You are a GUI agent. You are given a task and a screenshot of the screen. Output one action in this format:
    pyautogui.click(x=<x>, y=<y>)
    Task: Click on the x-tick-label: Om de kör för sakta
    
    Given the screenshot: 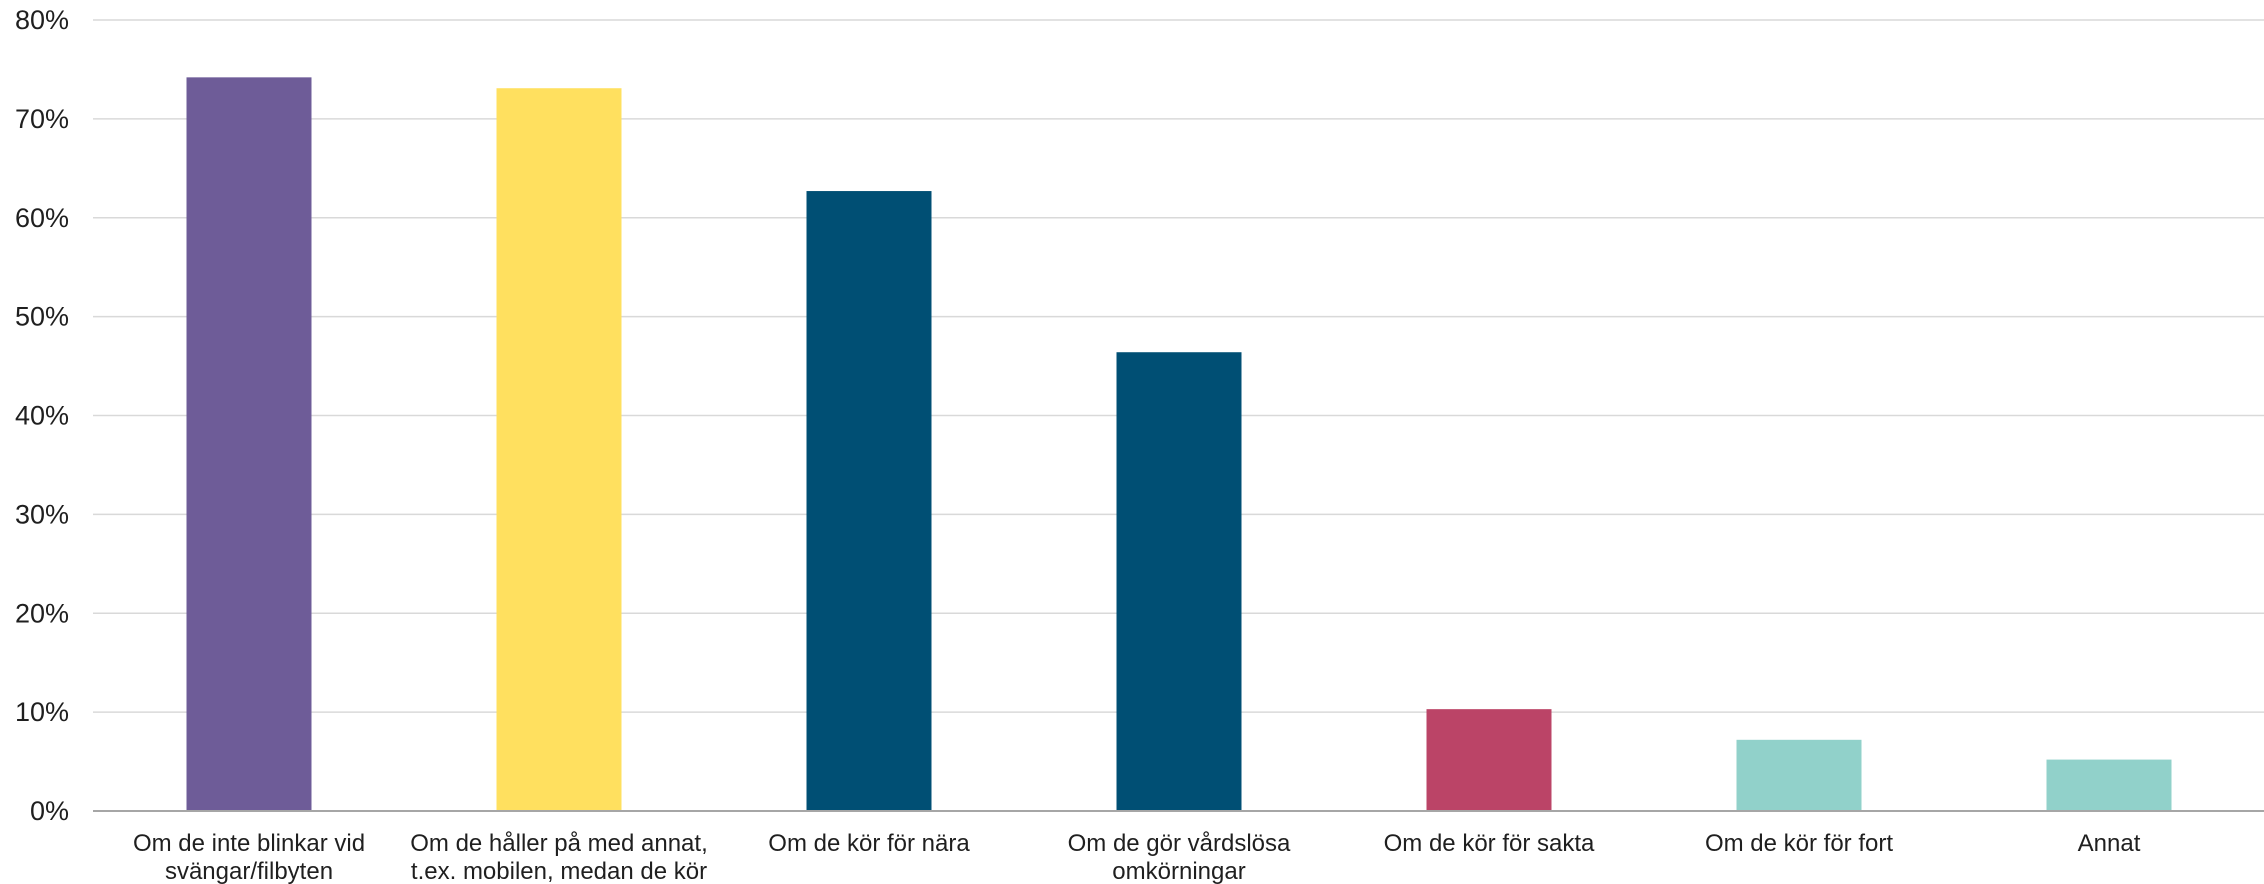 What is the action you would take?
    pyautogui.click(x=1489, y=843)
    